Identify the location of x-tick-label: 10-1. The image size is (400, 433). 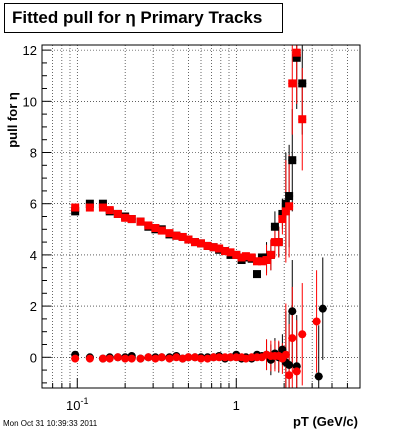
(77, 404).